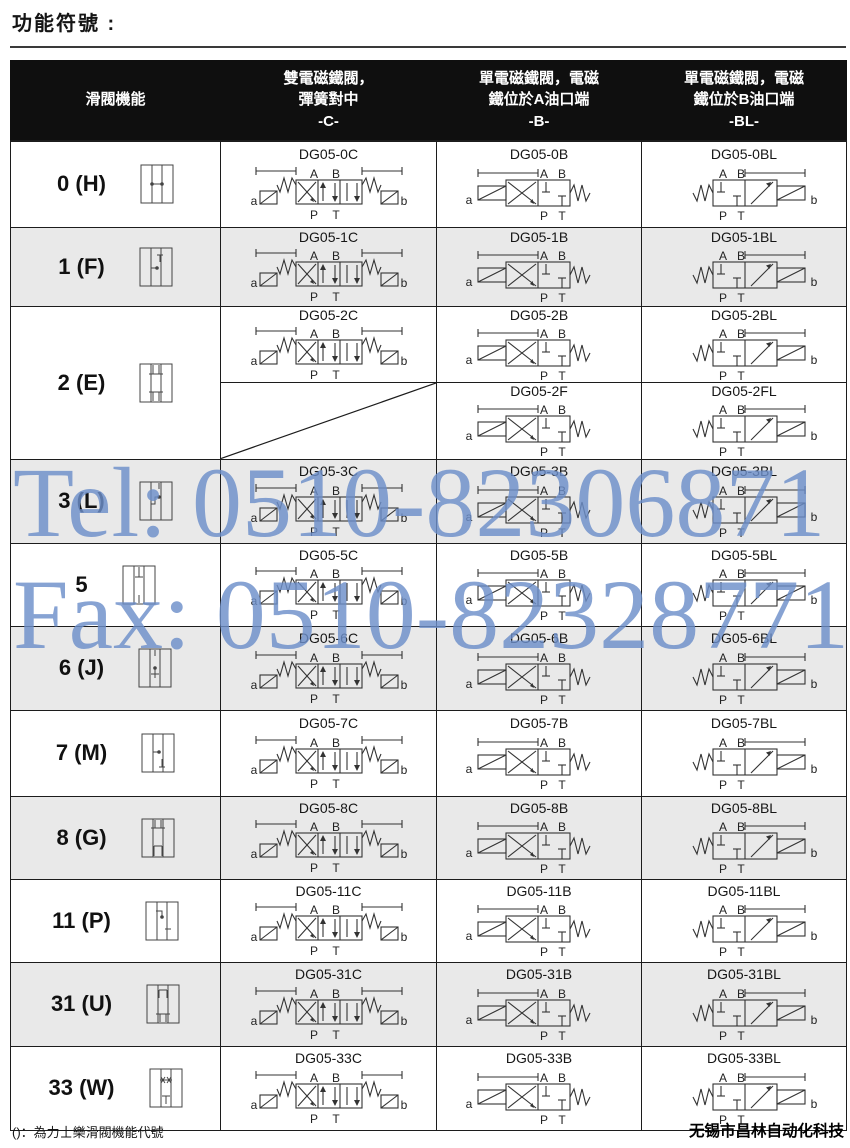  Describe the element at coordinates (328, 807) in the screenshot. I see `model-number: DG05-8C` at that location.